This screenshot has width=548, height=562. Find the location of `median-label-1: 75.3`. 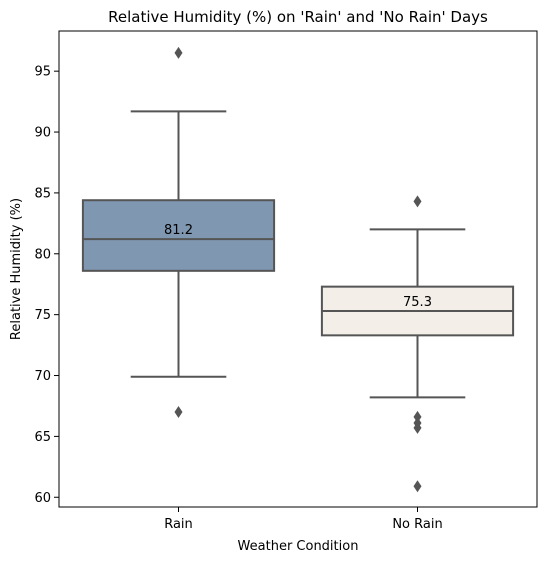

median-label-1: 75.3 is located at coordinates (417, 302).